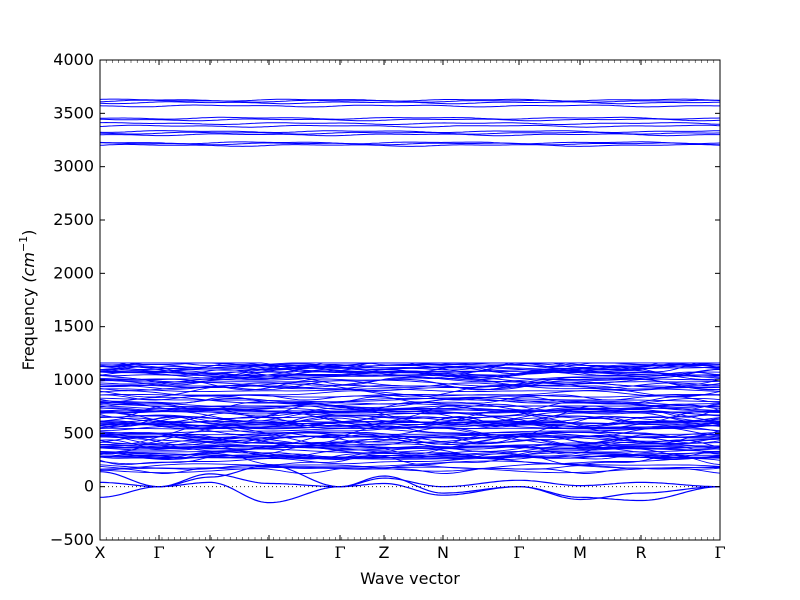  Describe the element at coordinates (73, 59) in the screenshot. I see `y-tick-label: 4000` at that location.